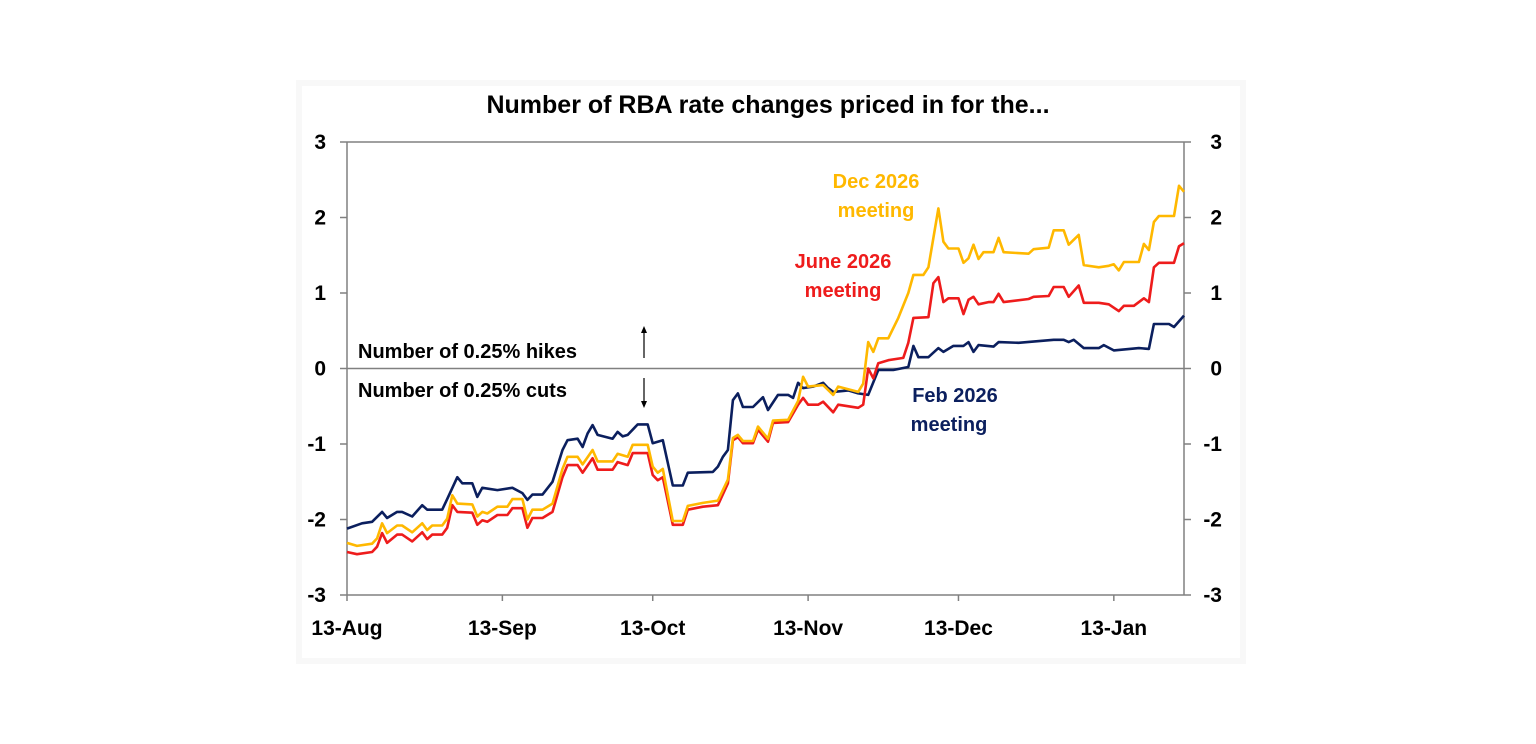  What do you see at coordinates (320, 293) in the screenshot?
I see `y-tick-label-left: 1` at bounding box center [320, 293].